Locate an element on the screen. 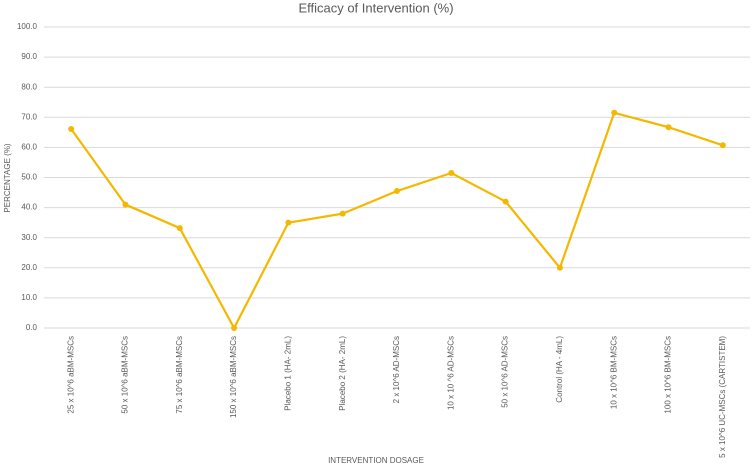 The height and width of the screenshot is (467, 753). y-tick-label: 80.0 is located at coordinates (29, 86).